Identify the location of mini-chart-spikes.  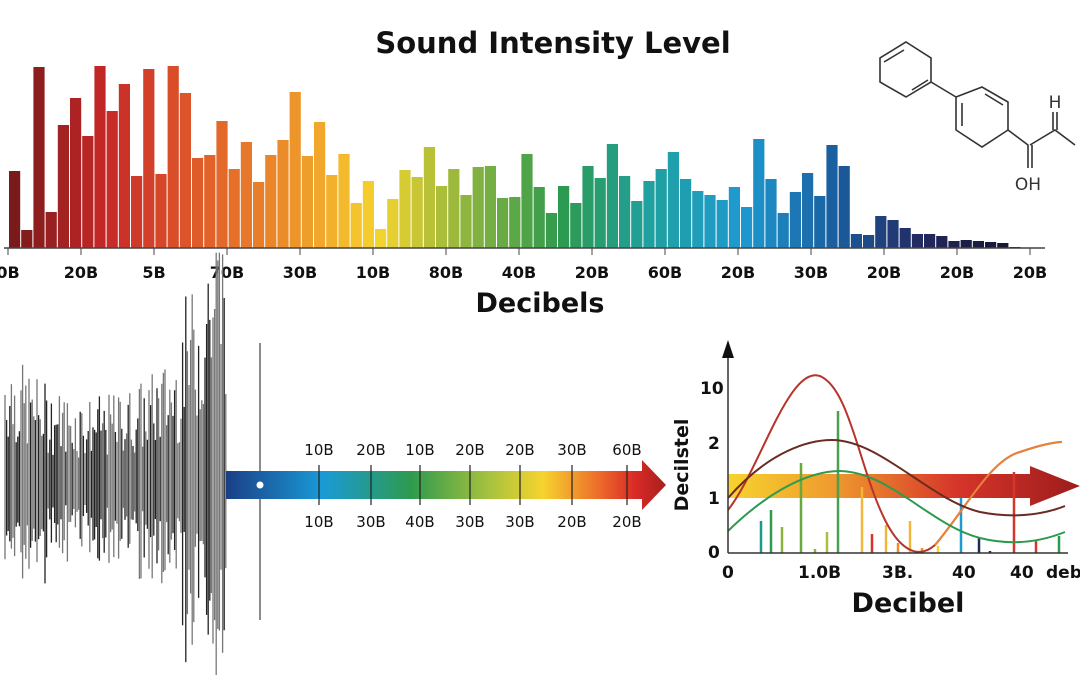
(910, 482).